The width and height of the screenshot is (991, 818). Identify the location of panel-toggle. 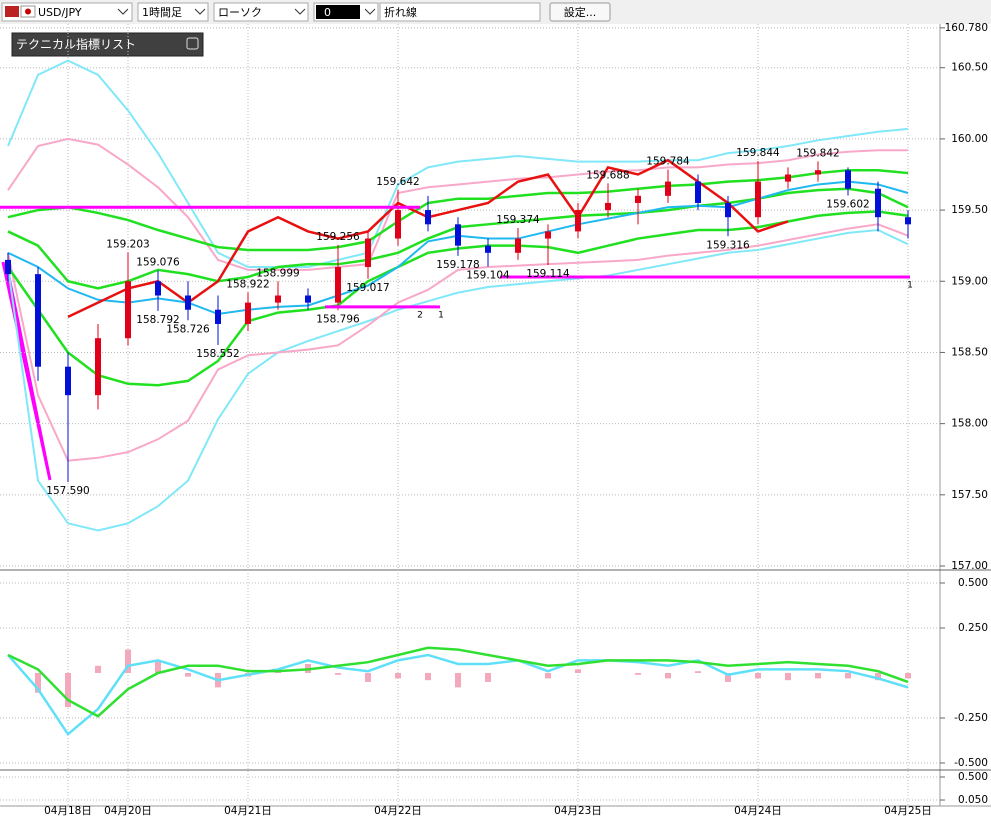
(192, 43).